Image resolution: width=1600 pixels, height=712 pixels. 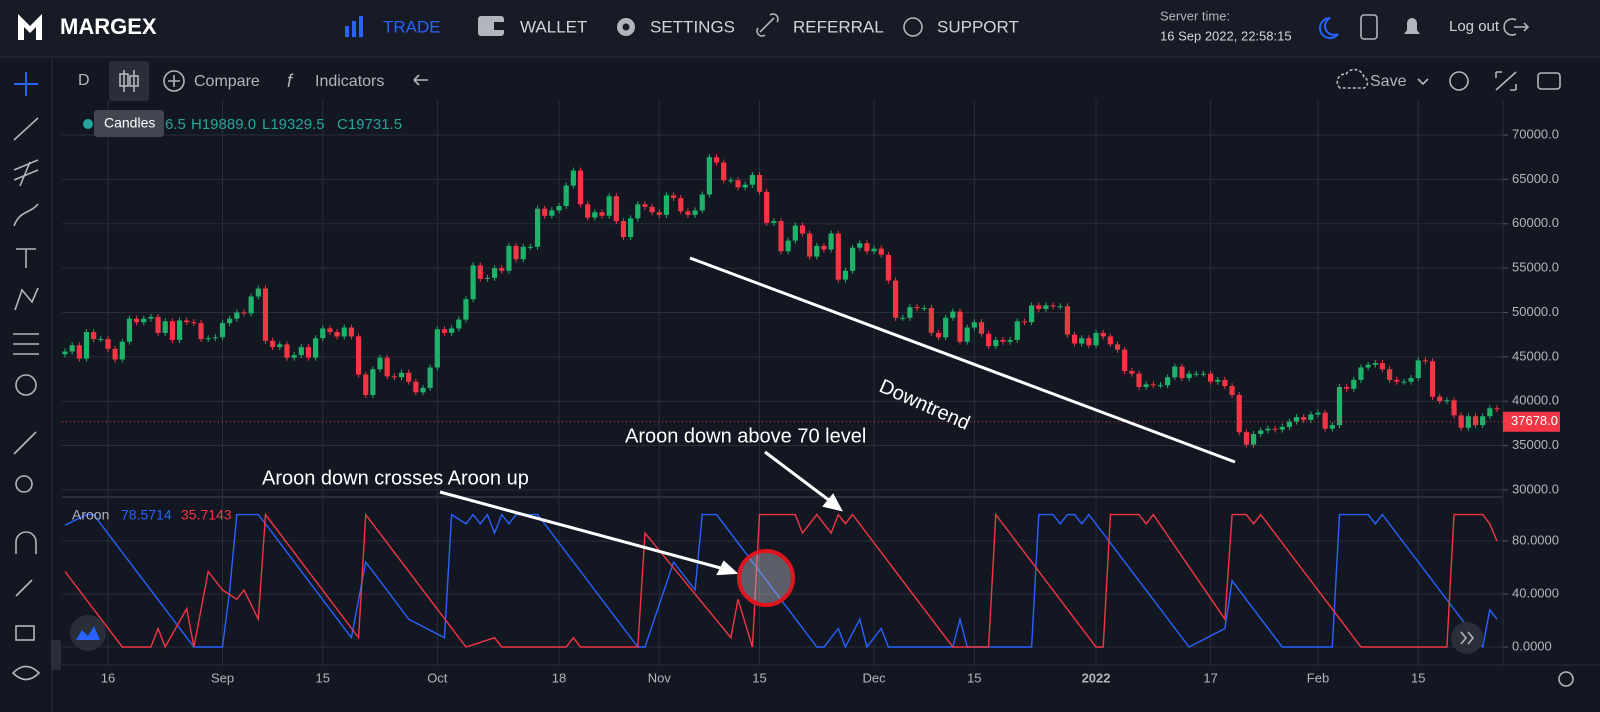 What do you see at coordinates (1474, 26) in the screenshot?
I see `logout: Log out` at bounding box center [1474, 26].